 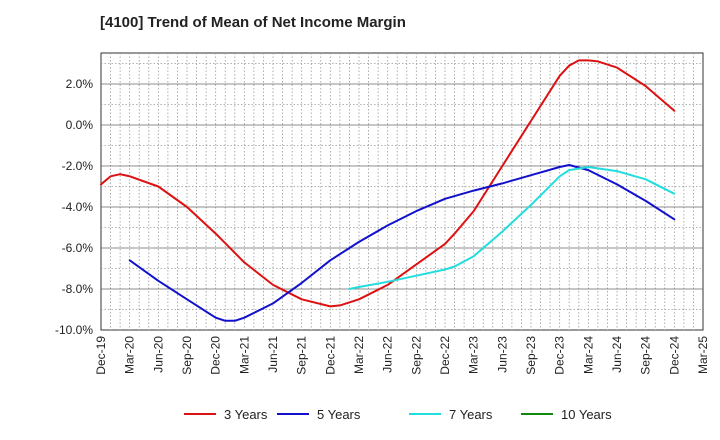 I want to click on y-tick-label: -8.0%, so click(x=78, y=289).